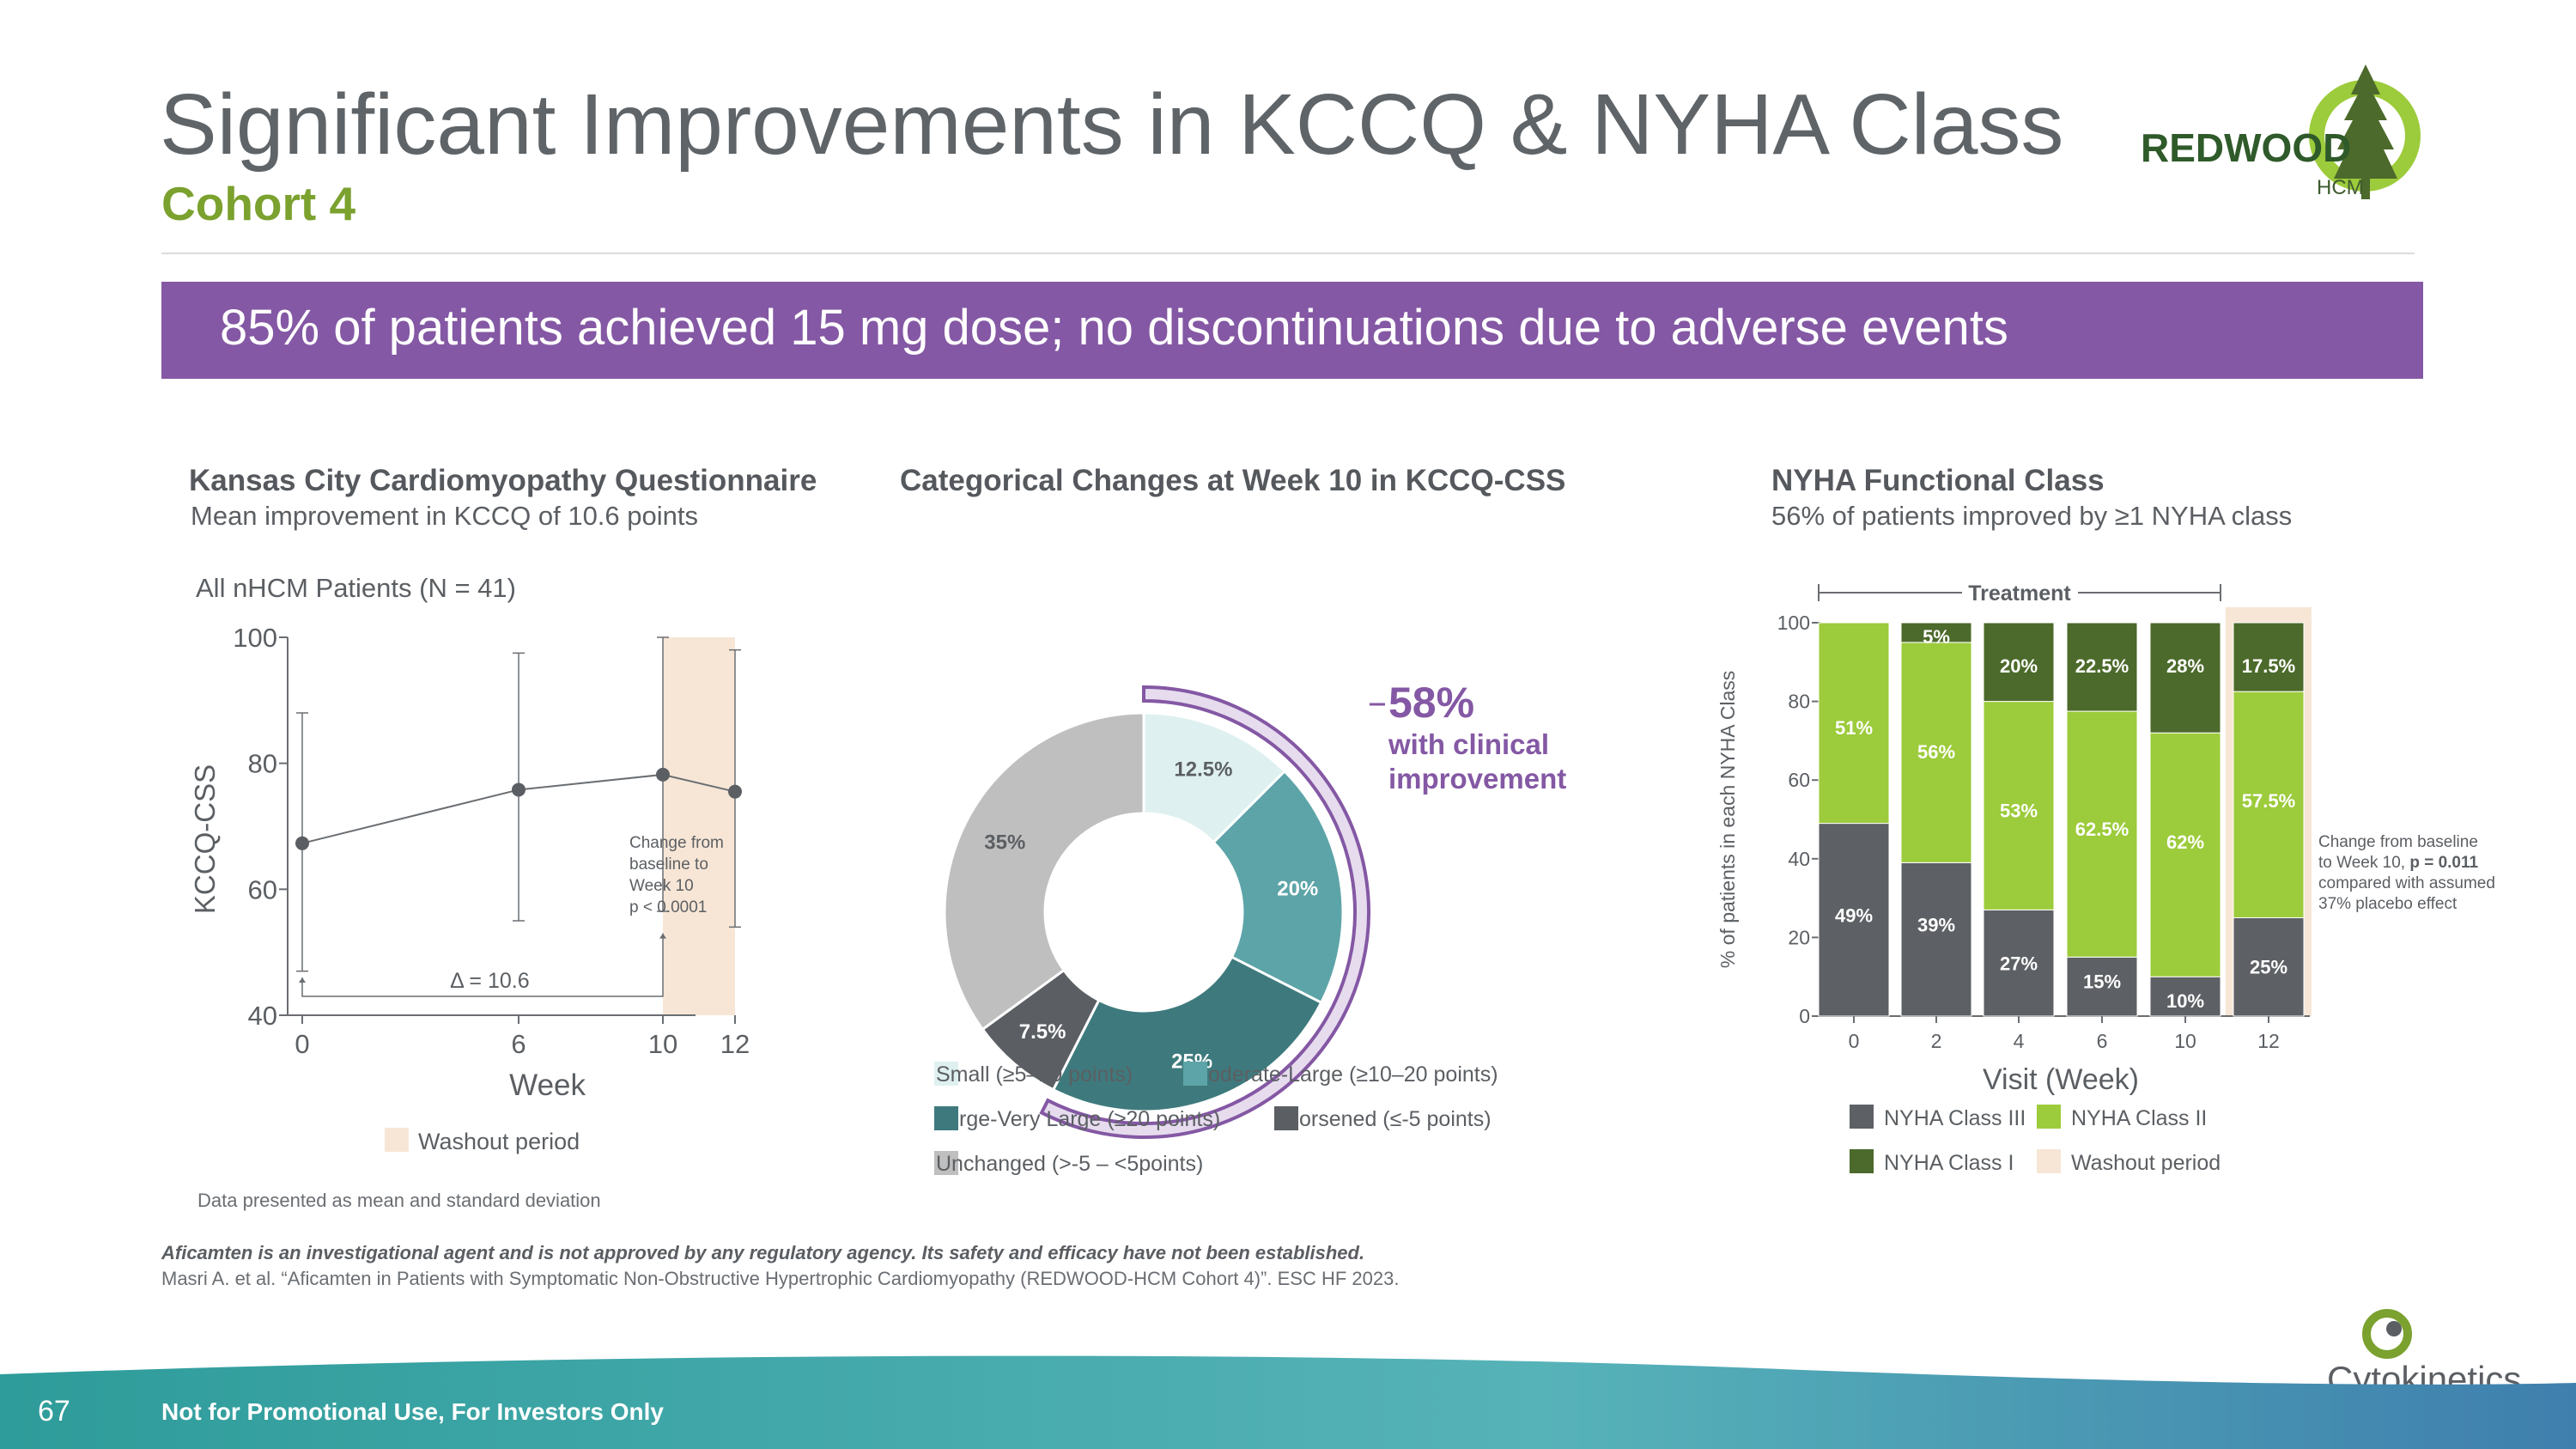 This screenshot has width=2576, height=1449. I want to click on donut-legend-label: oderate-Large (≥10–20 points), so click(1353, 1074).